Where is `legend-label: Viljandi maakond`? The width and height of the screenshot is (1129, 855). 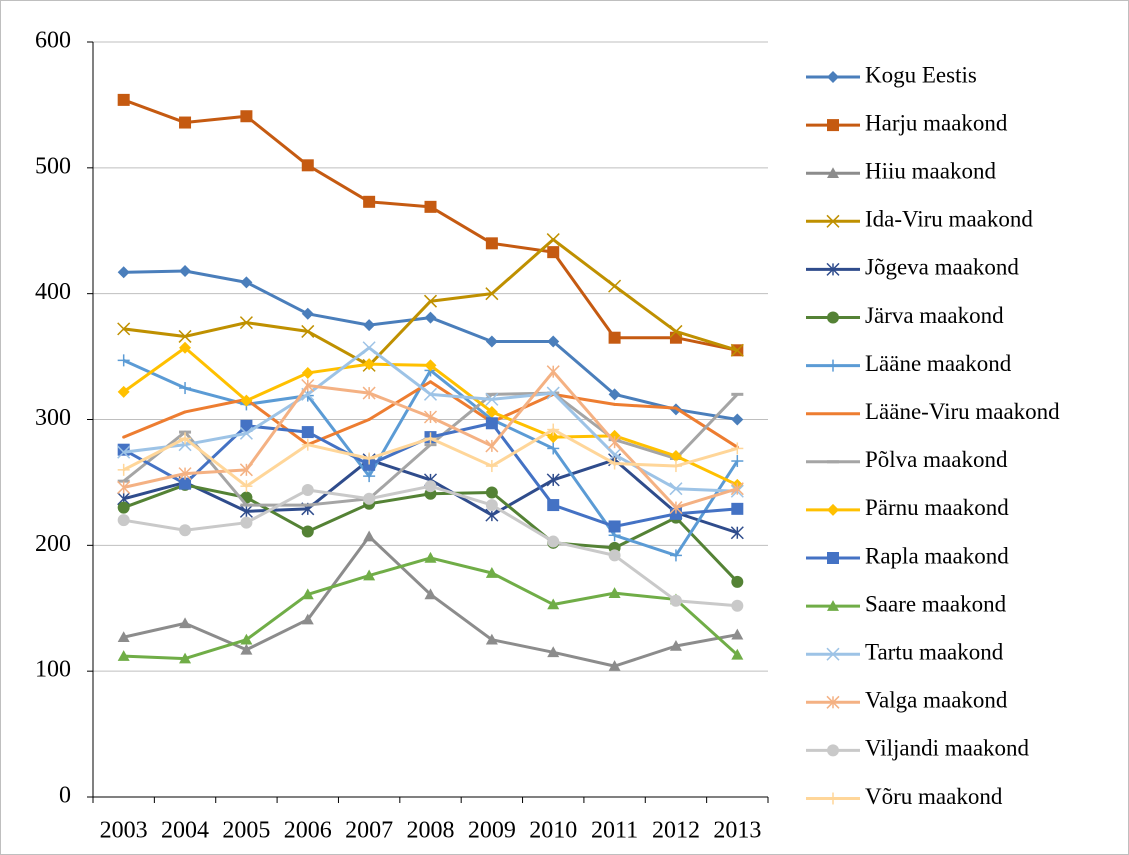 legend-label: Viljandi maakond is located at coordinates (947, 748).